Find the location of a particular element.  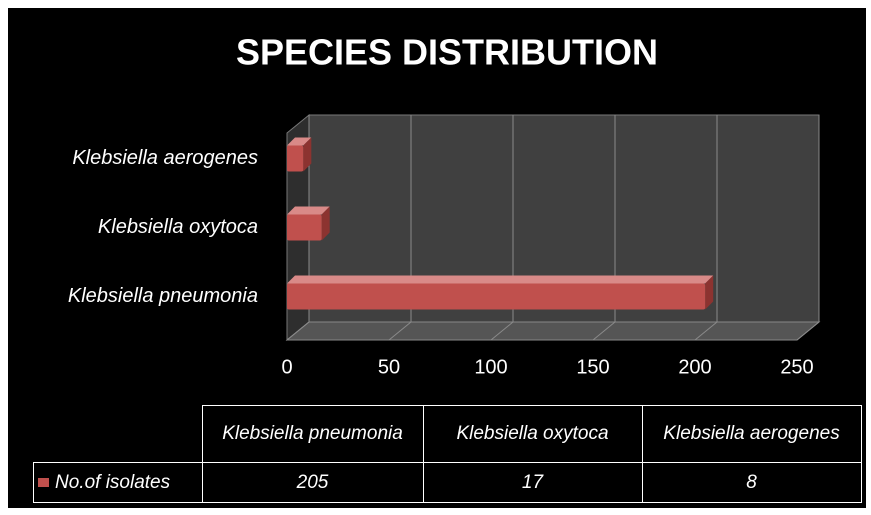

x-tick-label: 100 is located at coordinates (490, 367).